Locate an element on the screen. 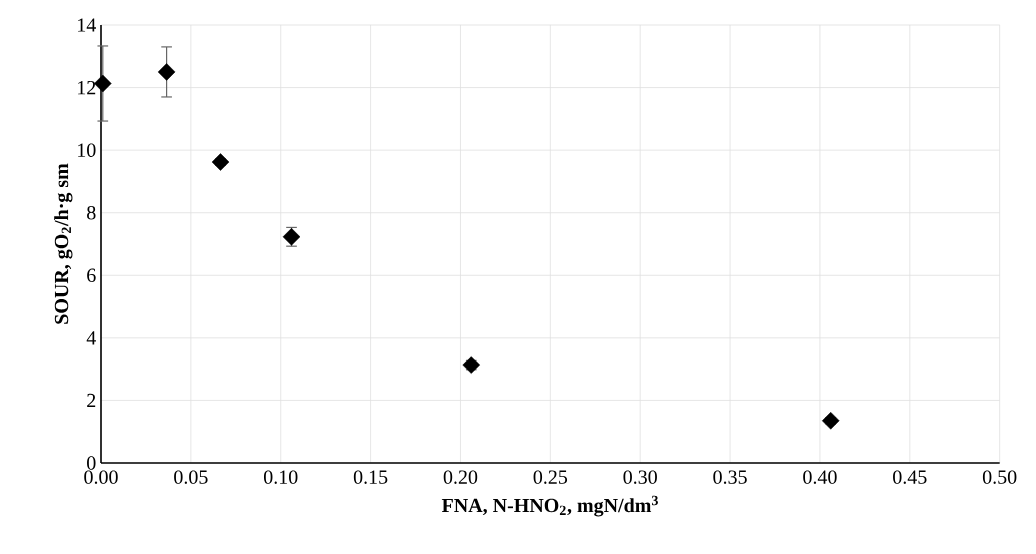 Image resolution: width=1036 pixels, height=554 pixels. x-axis-title: FNA, N-HNO$_{2}$, mgN/dm$^{3}$ is located at coordinates (549, 506).